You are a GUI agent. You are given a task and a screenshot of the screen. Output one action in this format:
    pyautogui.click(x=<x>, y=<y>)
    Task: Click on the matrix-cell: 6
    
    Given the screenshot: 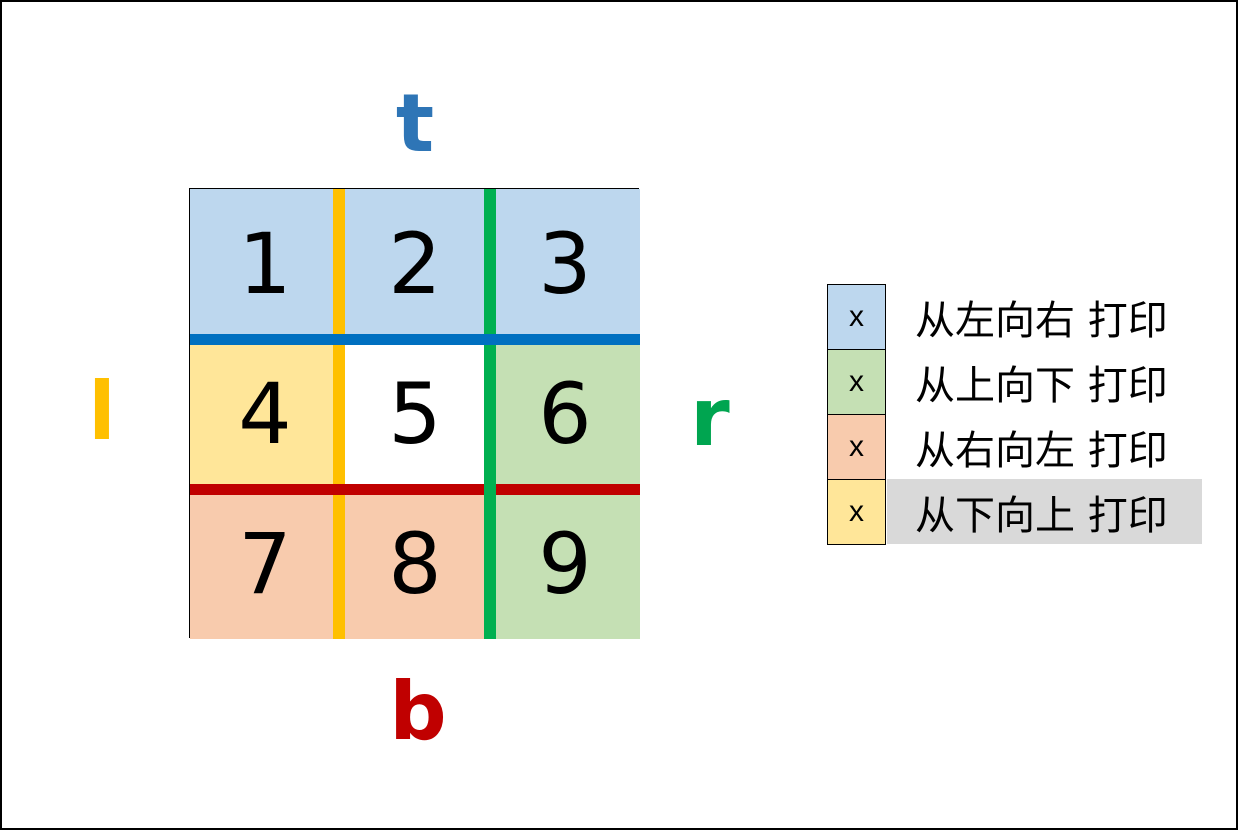 What is the action you would take?
    pyautogui.click(x=565, y=414)
    